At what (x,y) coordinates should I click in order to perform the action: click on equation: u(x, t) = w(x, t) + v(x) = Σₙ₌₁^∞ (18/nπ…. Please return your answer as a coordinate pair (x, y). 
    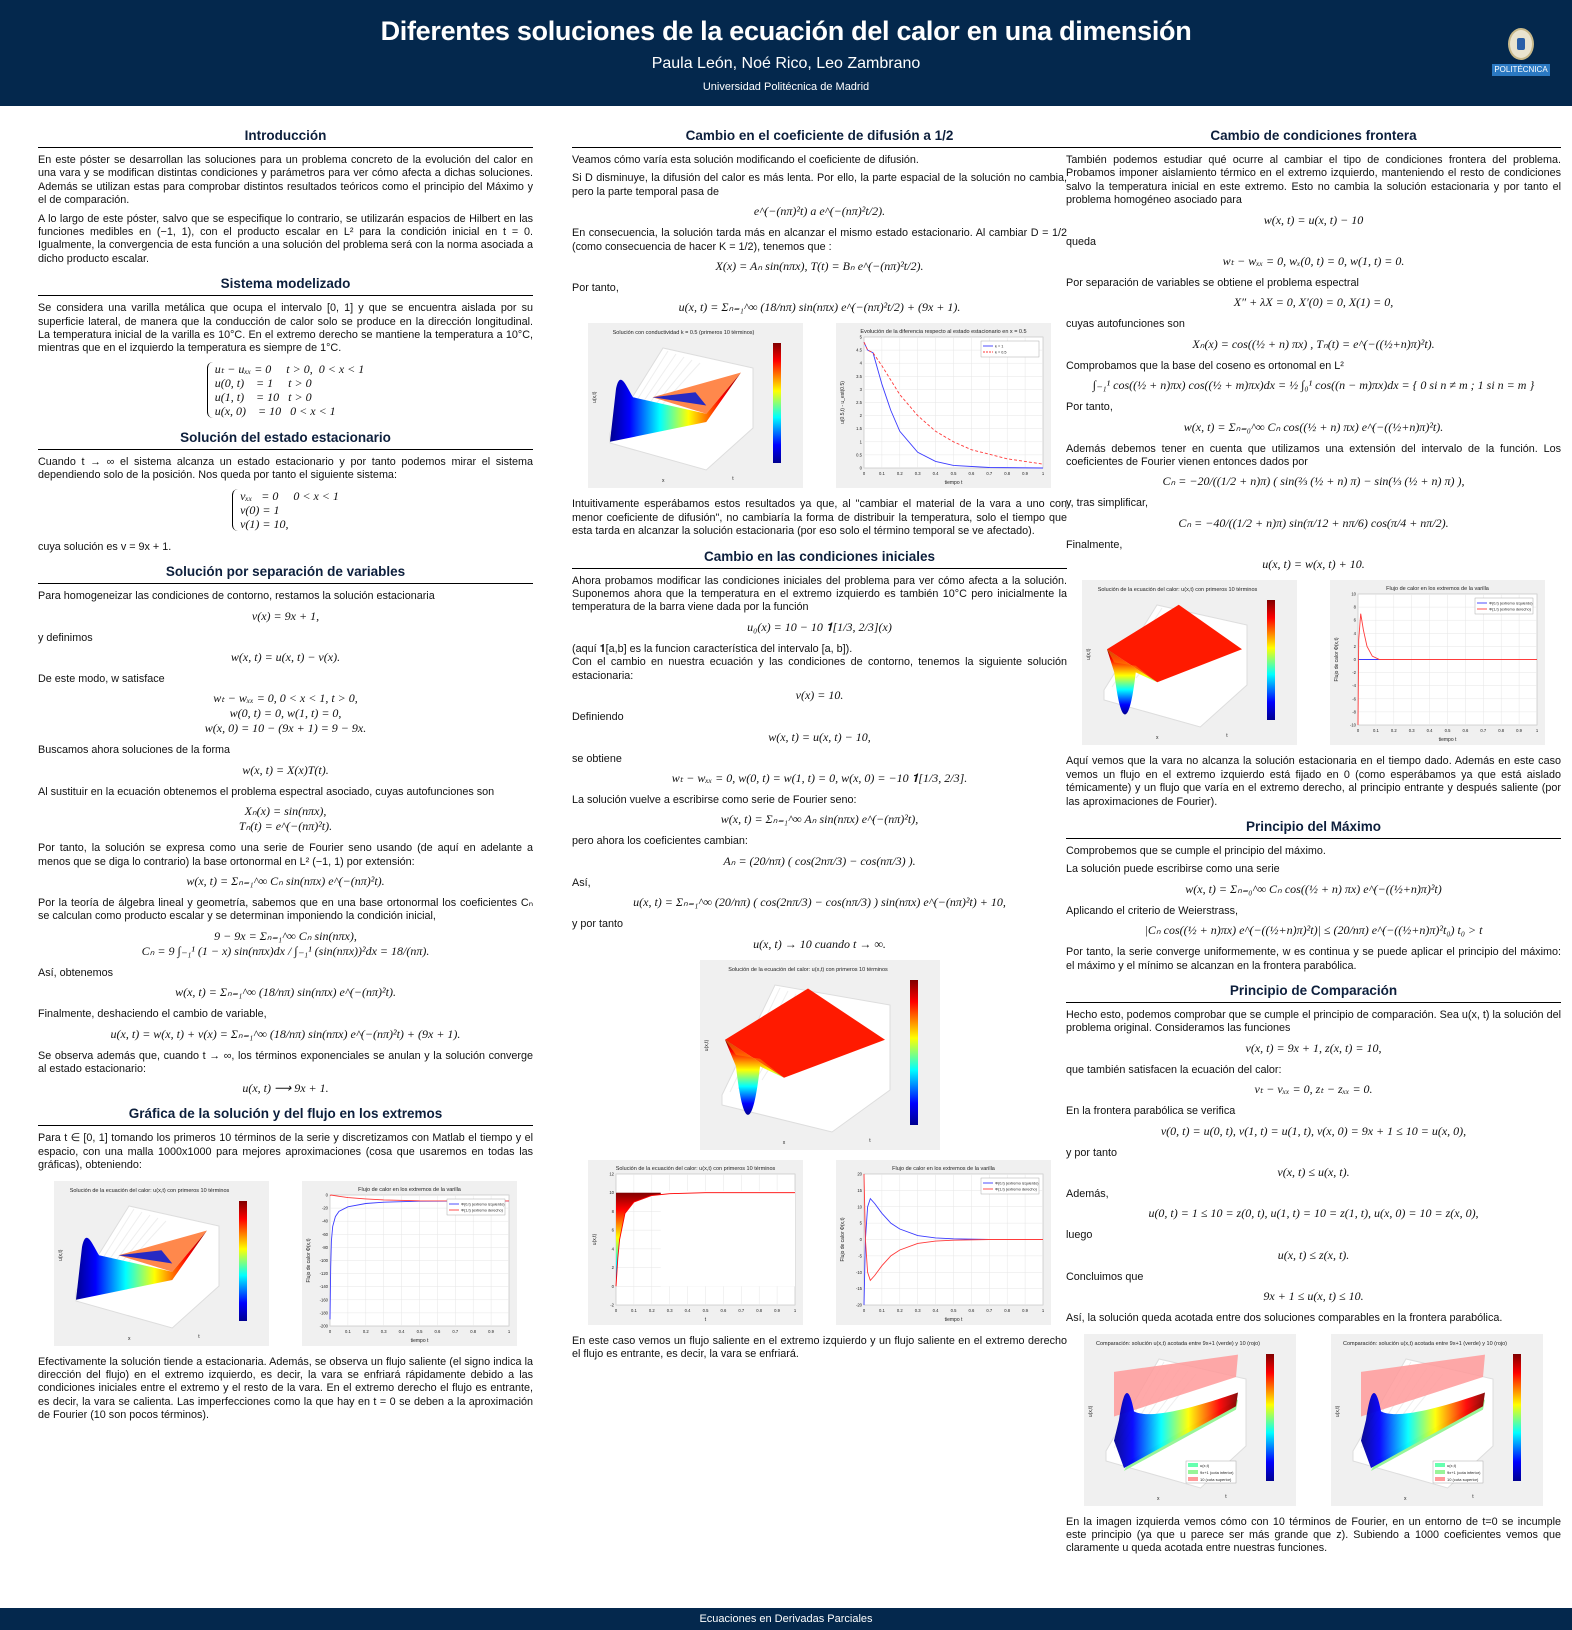
    Looking at the image, I should click on (285, 1033).